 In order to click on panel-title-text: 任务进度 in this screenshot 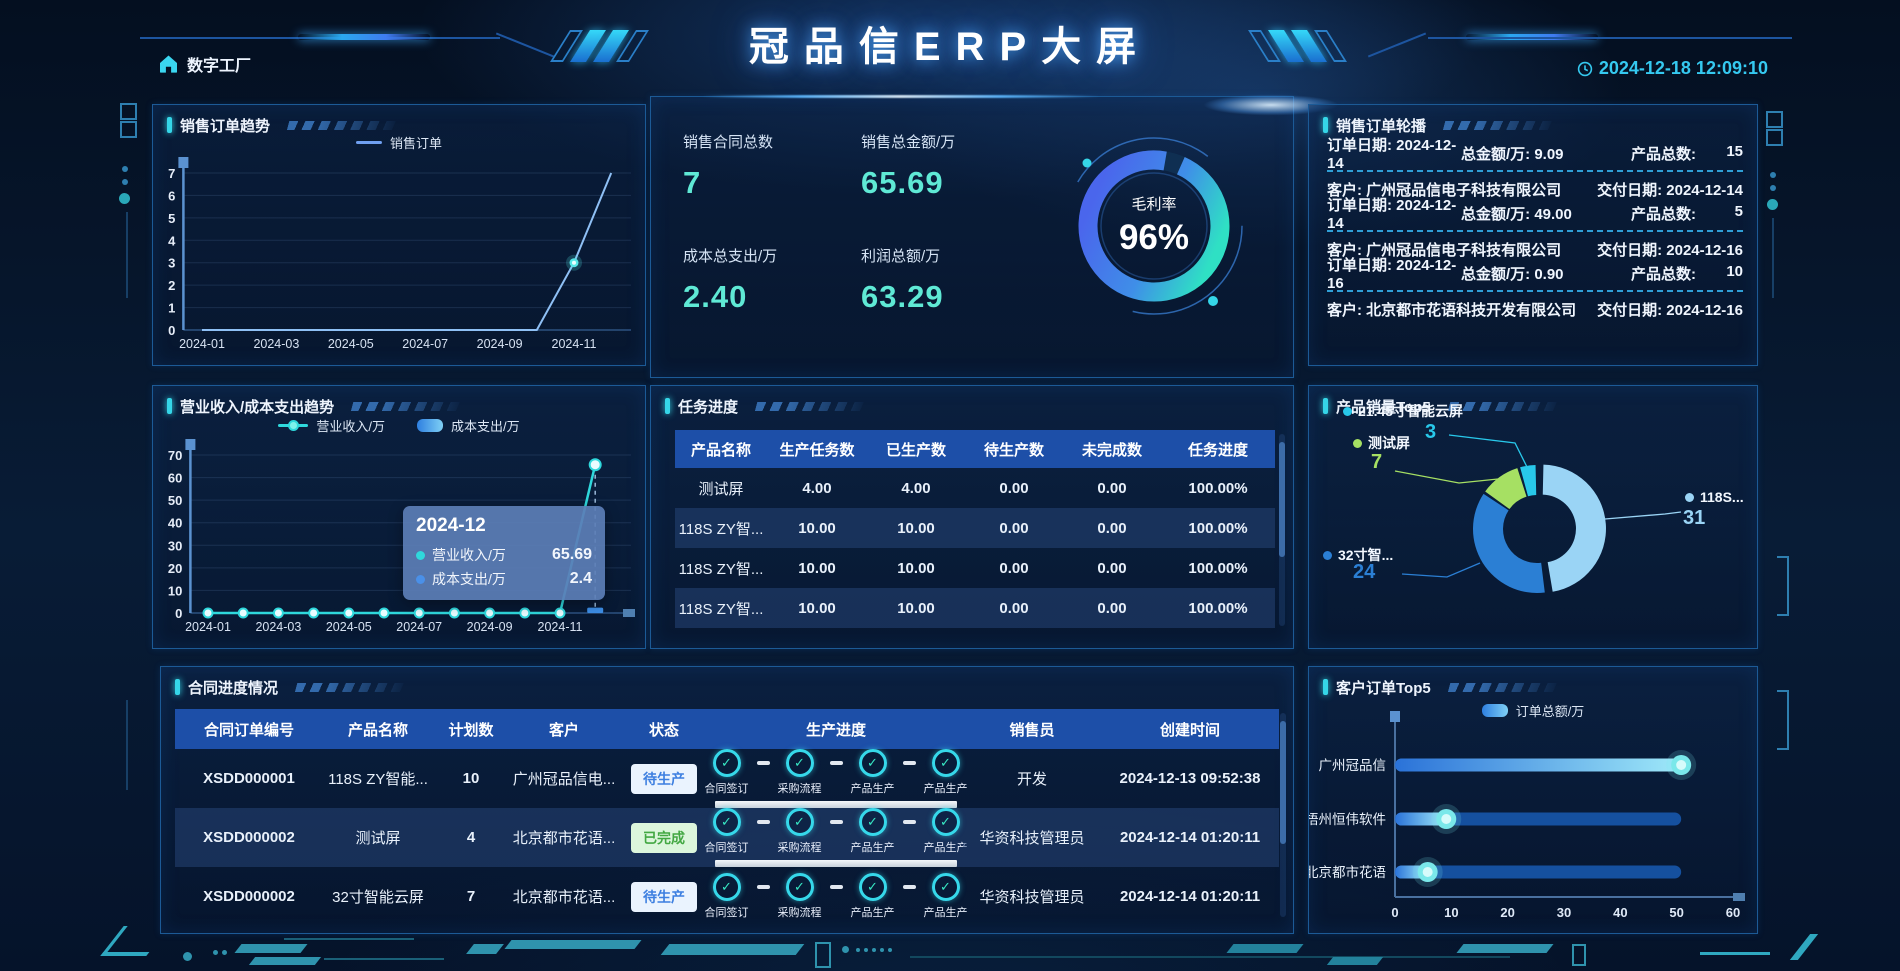, I will do `click(708, 407)`.